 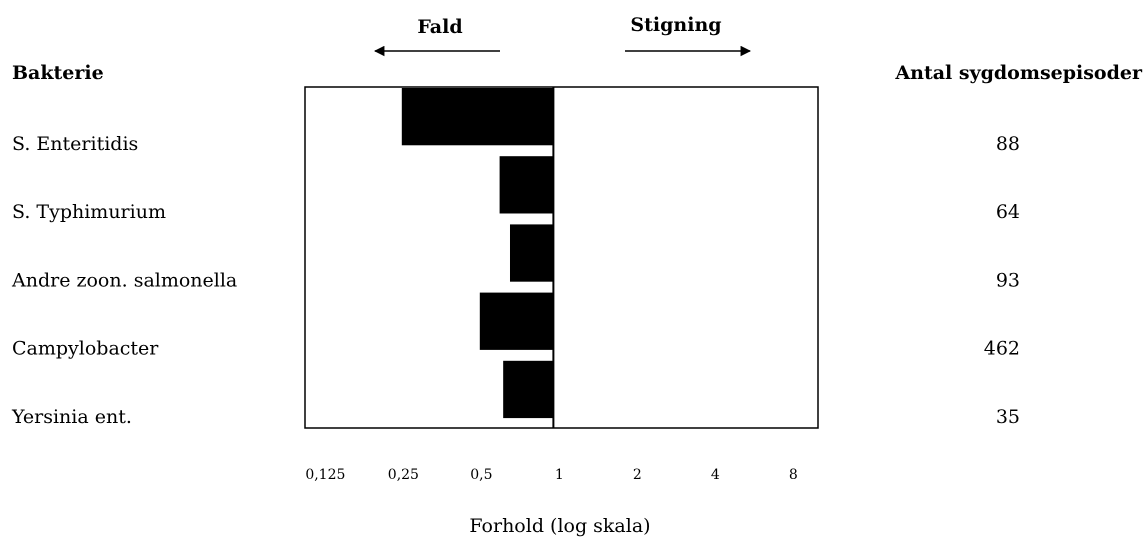 I want to click on category-label: Yersinia ent., so click(x=71, y=417).